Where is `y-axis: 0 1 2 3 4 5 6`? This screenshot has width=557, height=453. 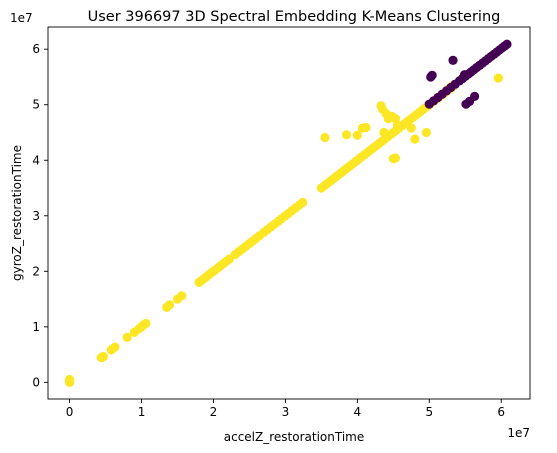 y-axis: 0 1 2 3 4 5 6 is located at coordinates (40, 215).